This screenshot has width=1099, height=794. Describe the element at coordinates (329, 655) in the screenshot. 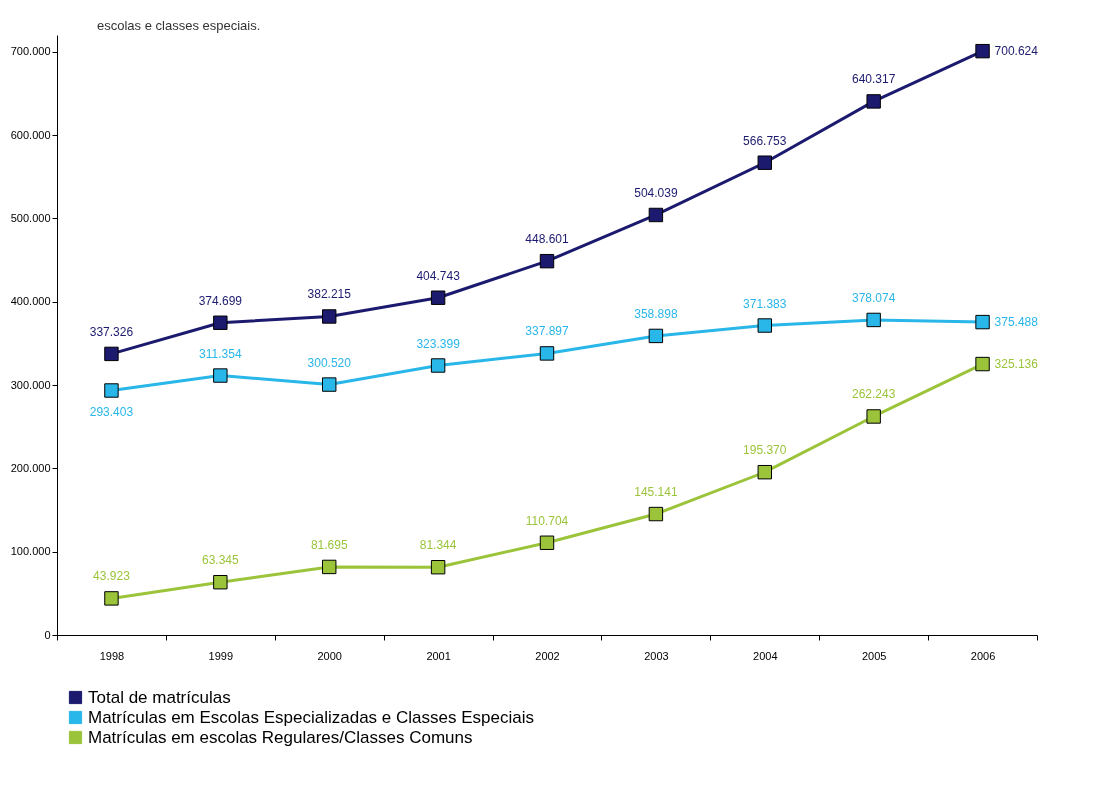

I see `x-tick-label: 2000` at that location.